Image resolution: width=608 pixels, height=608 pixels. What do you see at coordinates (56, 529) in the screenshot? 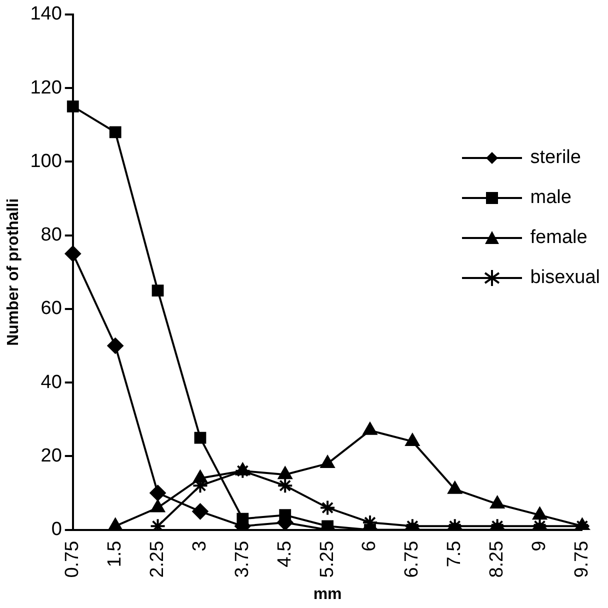
I see `y-tick-label: 0` at bounding box center [56, 529].